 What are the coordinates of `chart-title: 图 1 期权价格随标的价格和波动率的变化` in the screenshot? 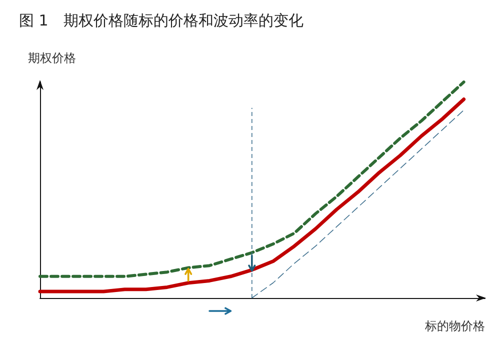 It's located at (161, 21).